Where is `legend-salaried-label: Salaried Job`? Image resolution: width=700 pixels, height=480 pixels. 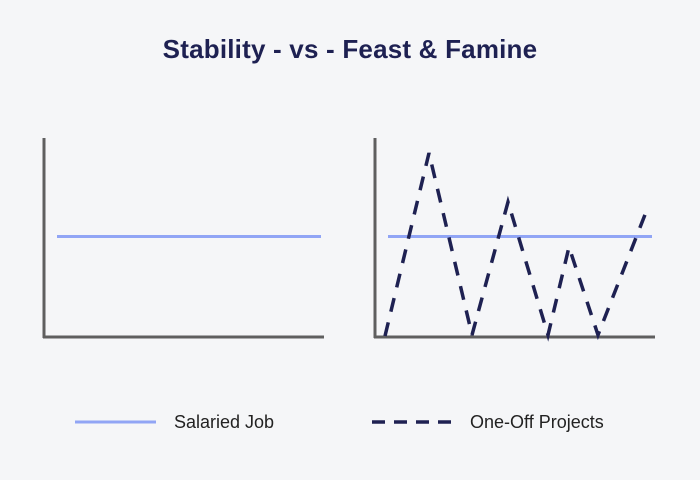 legend-salaried-label: Salaried Job is located at coordinates (224, 422).